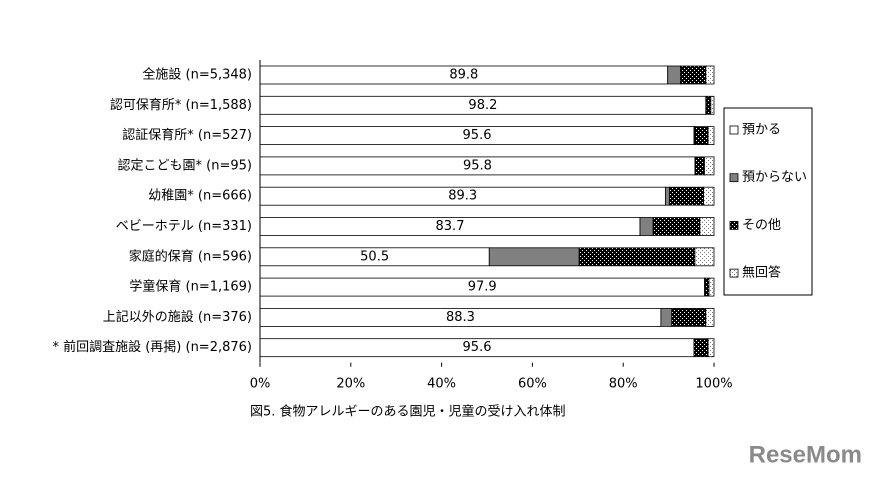  I want to click on x-tick-label: 40%, so click(441, 384).